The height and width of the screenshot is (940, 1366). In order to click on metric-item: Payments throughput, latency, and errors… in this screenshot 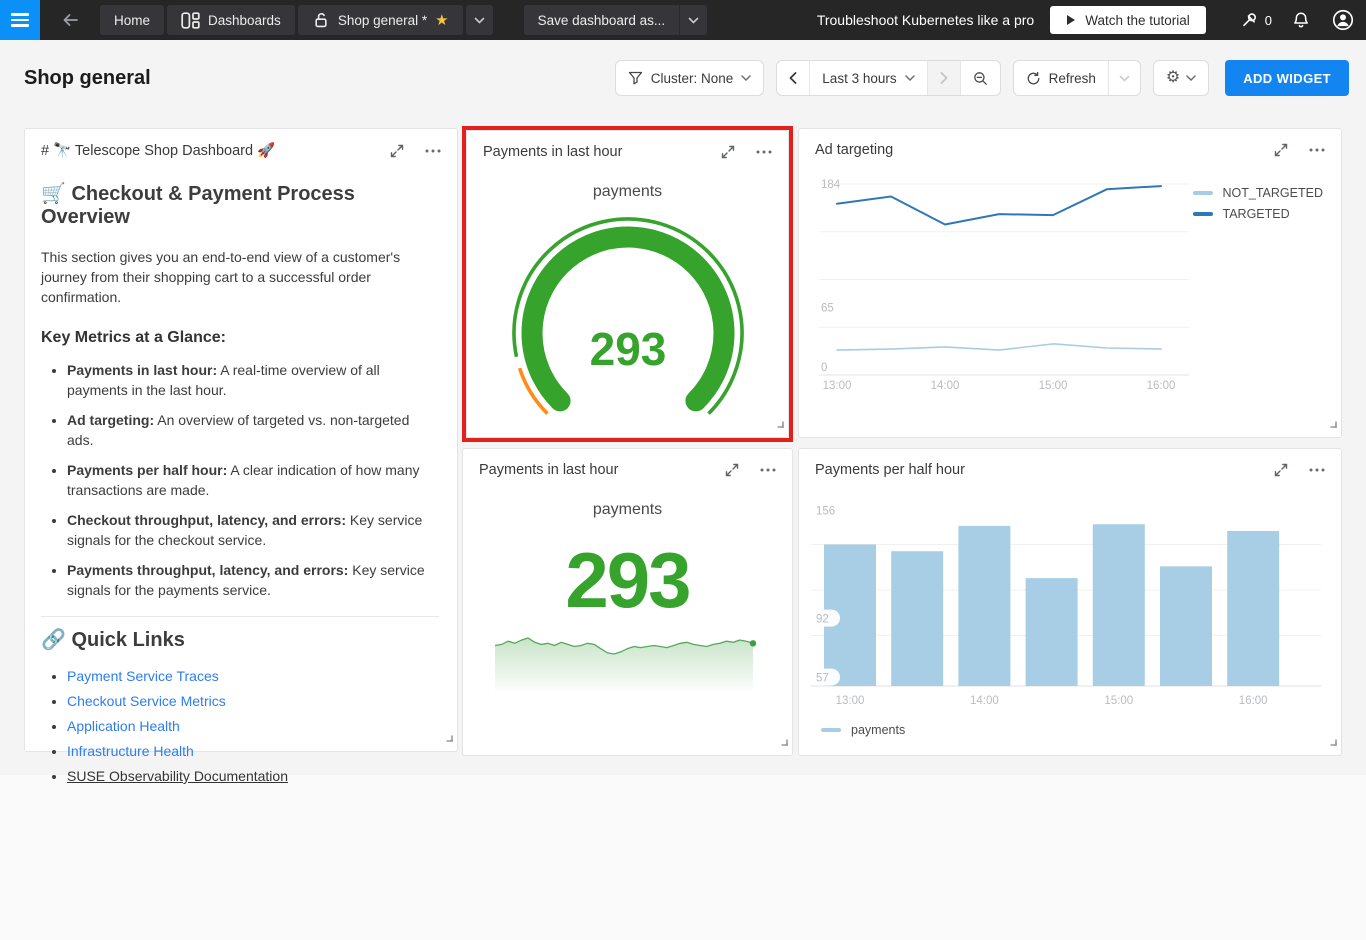, I will do `click(253, 580)`.